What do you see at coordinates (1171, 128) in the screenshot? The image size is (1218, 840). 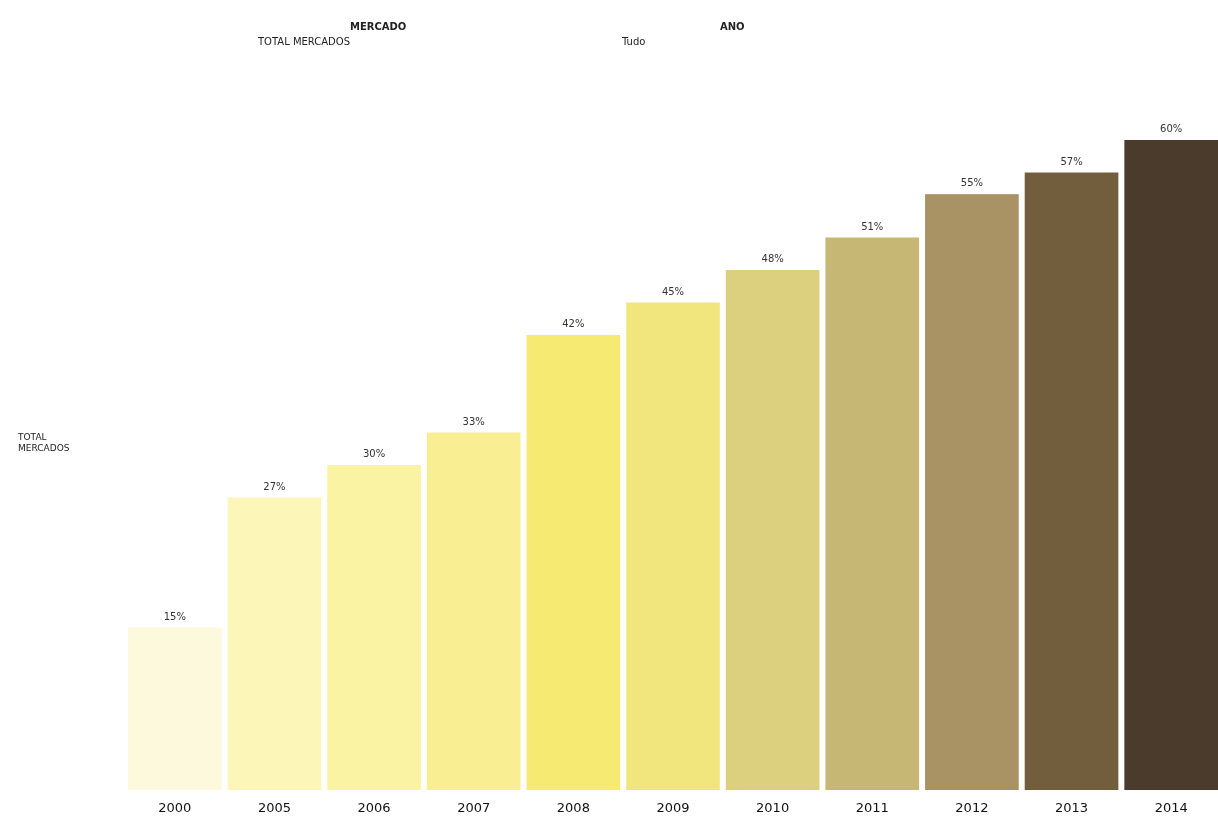 I see `data-label: 60%` at bounding box center [1171, 128].